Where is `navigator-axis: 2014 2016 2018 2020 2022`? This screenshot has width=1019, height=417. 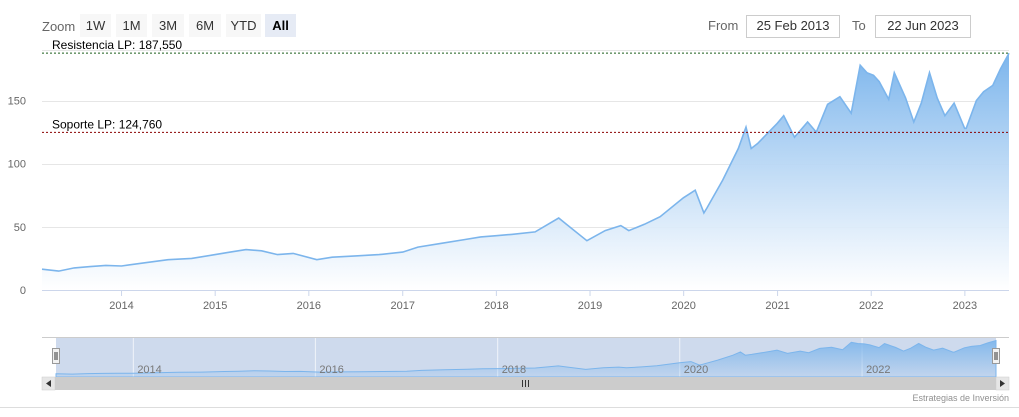
navigator-axis: 2014 2016 2018 2020 2022 is located at coordinates (513, 370).